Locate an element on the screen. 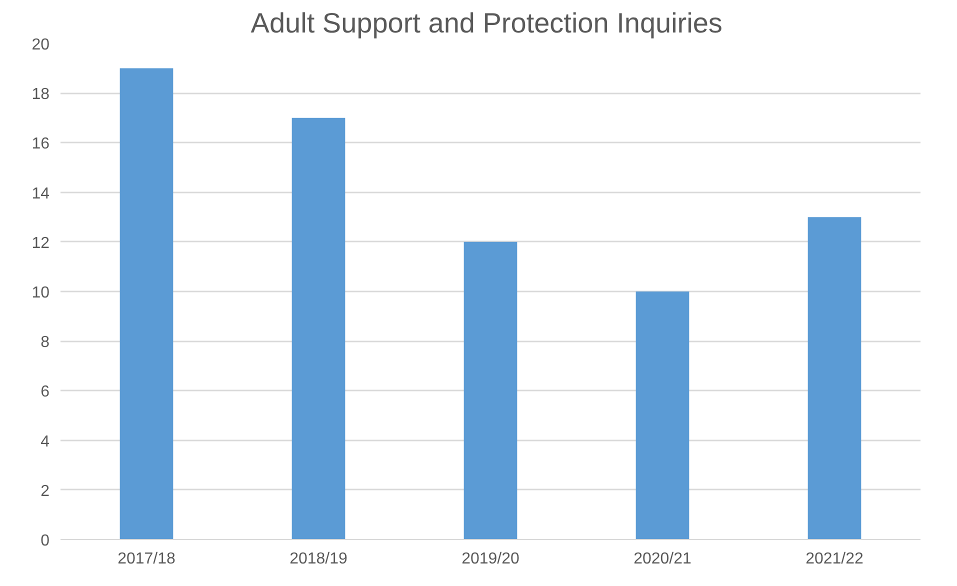 The height and width of the screenshot is (586, 957). y-tick-label: 4 is located at coordinates (45, 441).